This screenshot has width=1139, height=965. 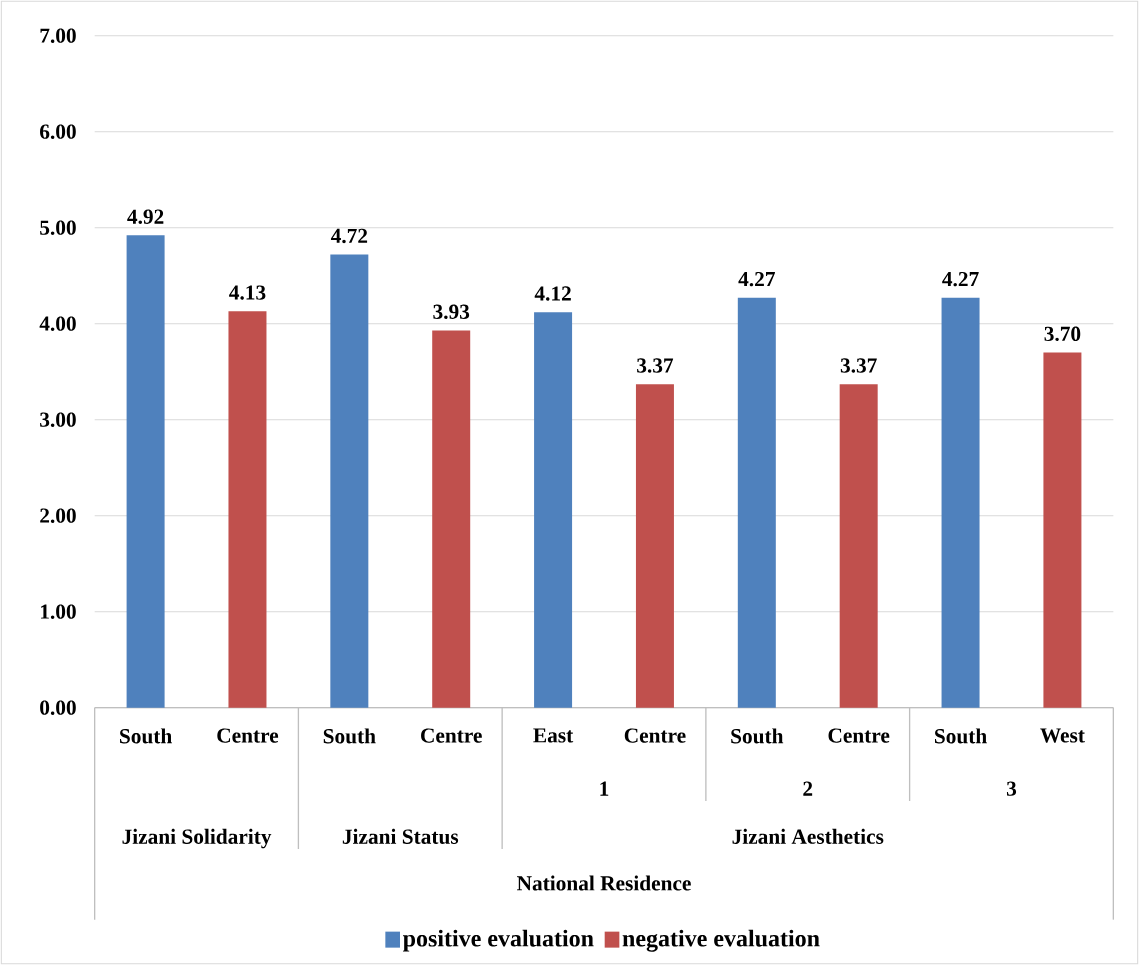 I want to click on x-tick-label: East, so click(x=553, y=735).